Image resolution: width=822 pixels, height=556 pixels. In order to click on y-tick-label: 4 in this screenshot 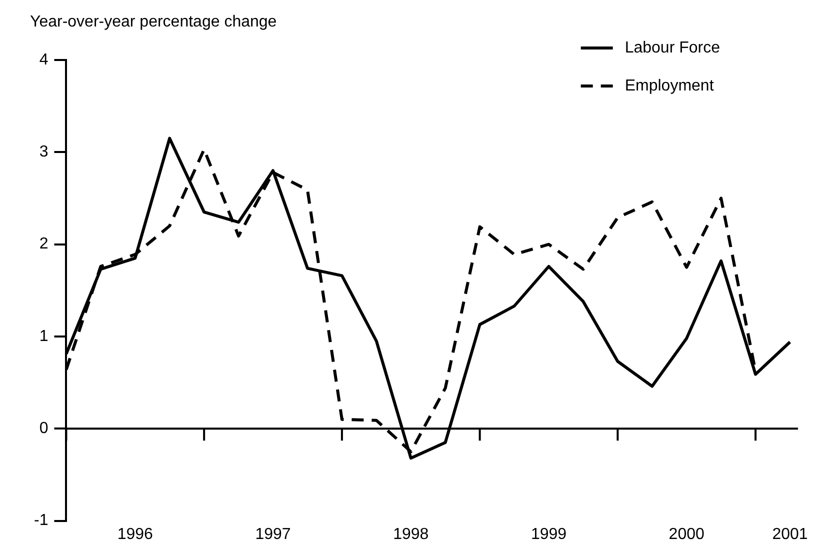, I will do `click(43, 59)`.